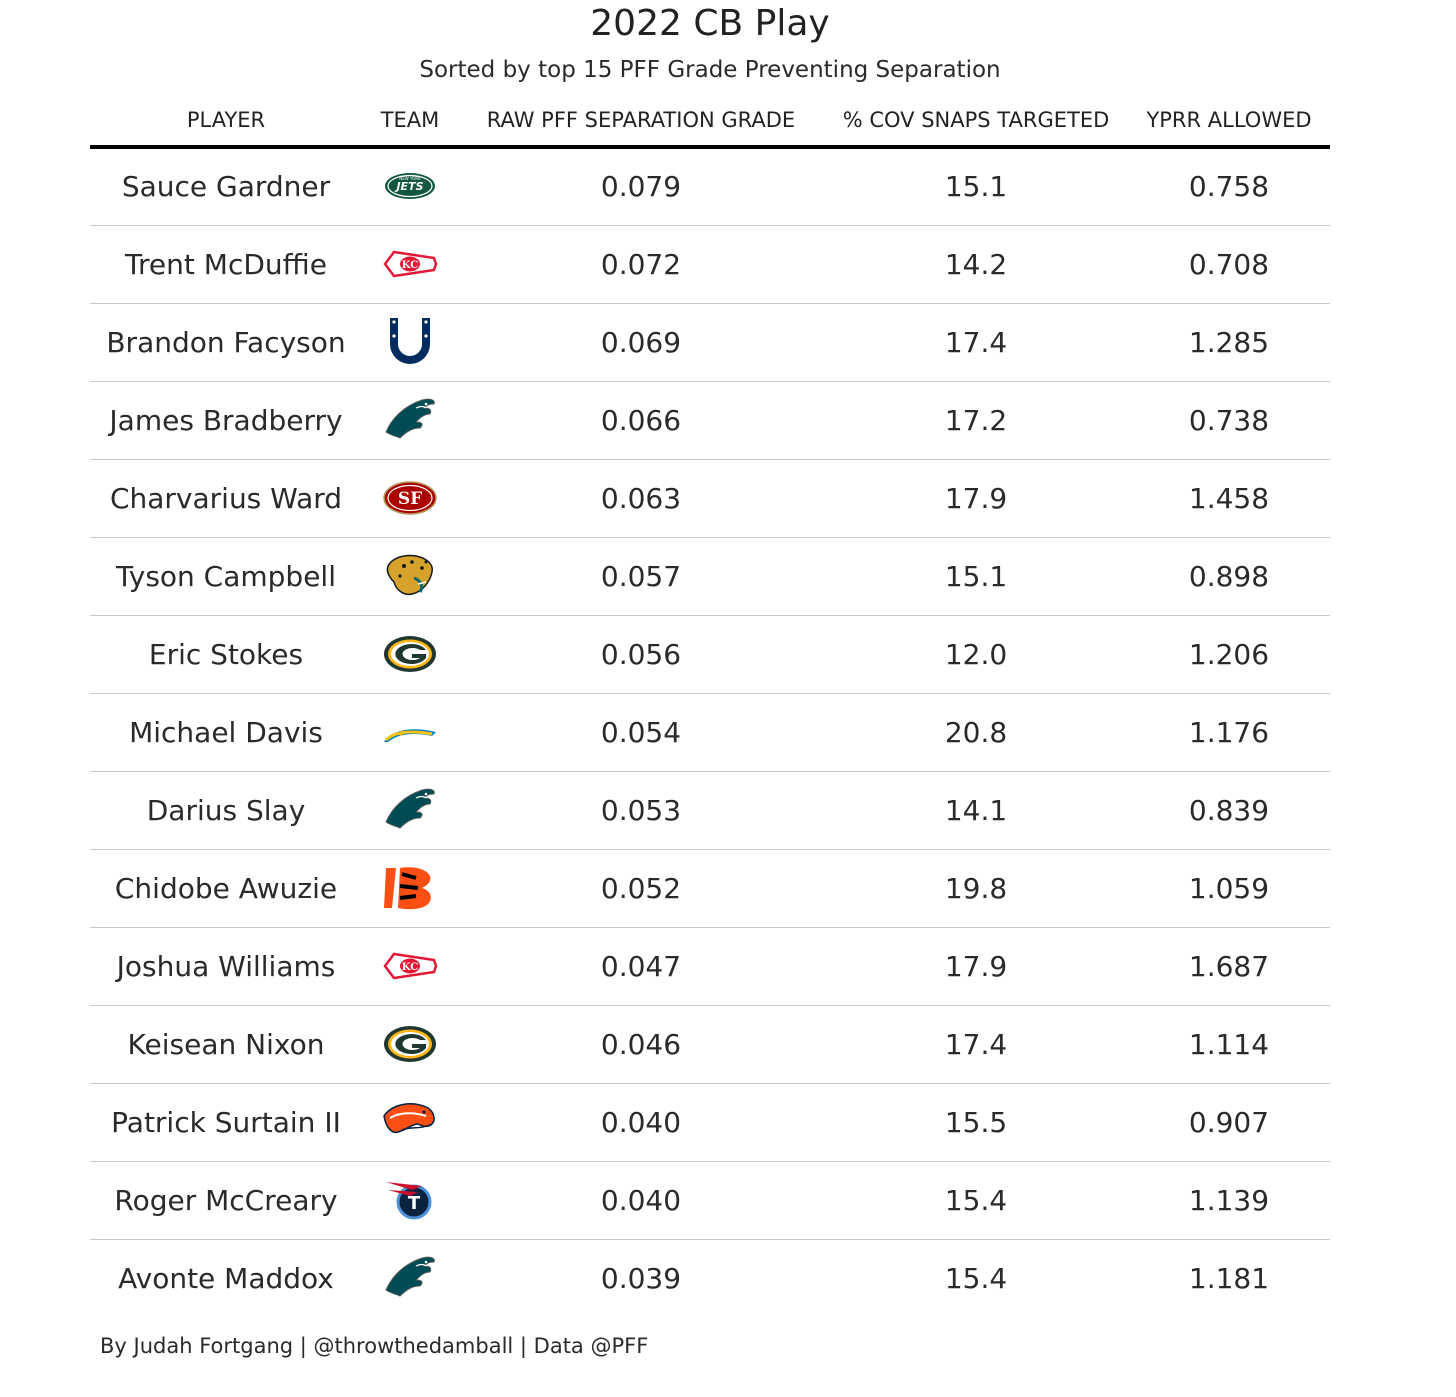  I want to click on yprr-allowed-value: 0.738, so click(1229, 420).